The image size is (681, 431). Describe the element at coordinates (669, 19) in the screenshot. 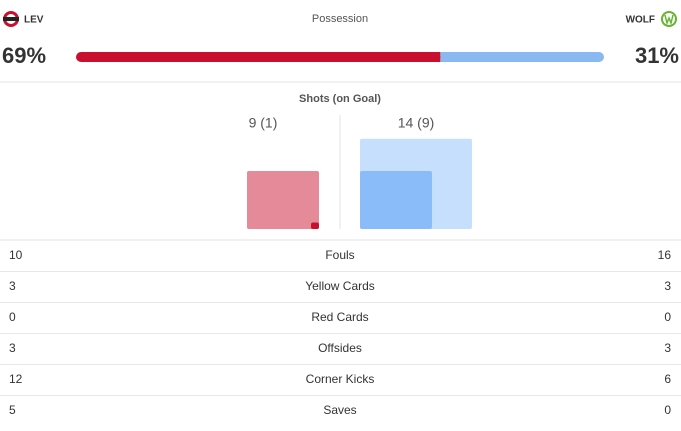

I see `away-logo` at that location.